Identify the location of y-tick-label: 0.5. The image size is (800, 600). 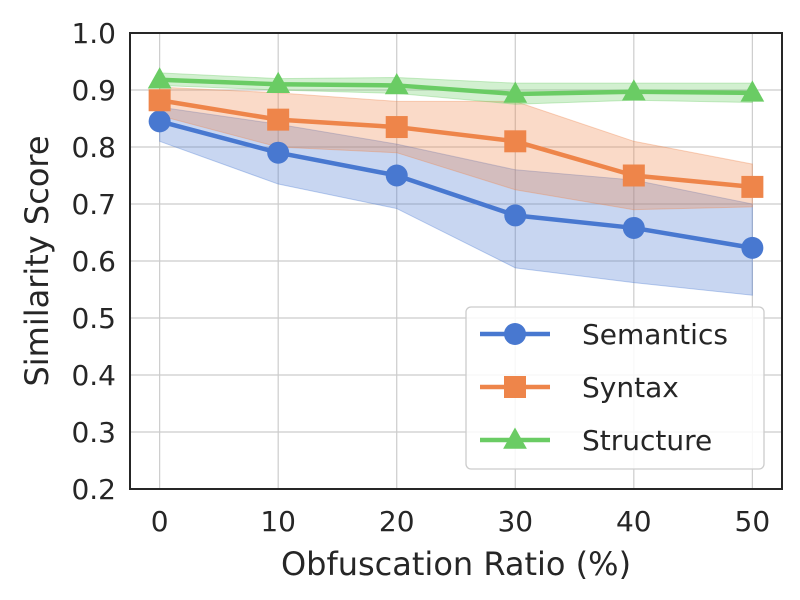
(93, 318).